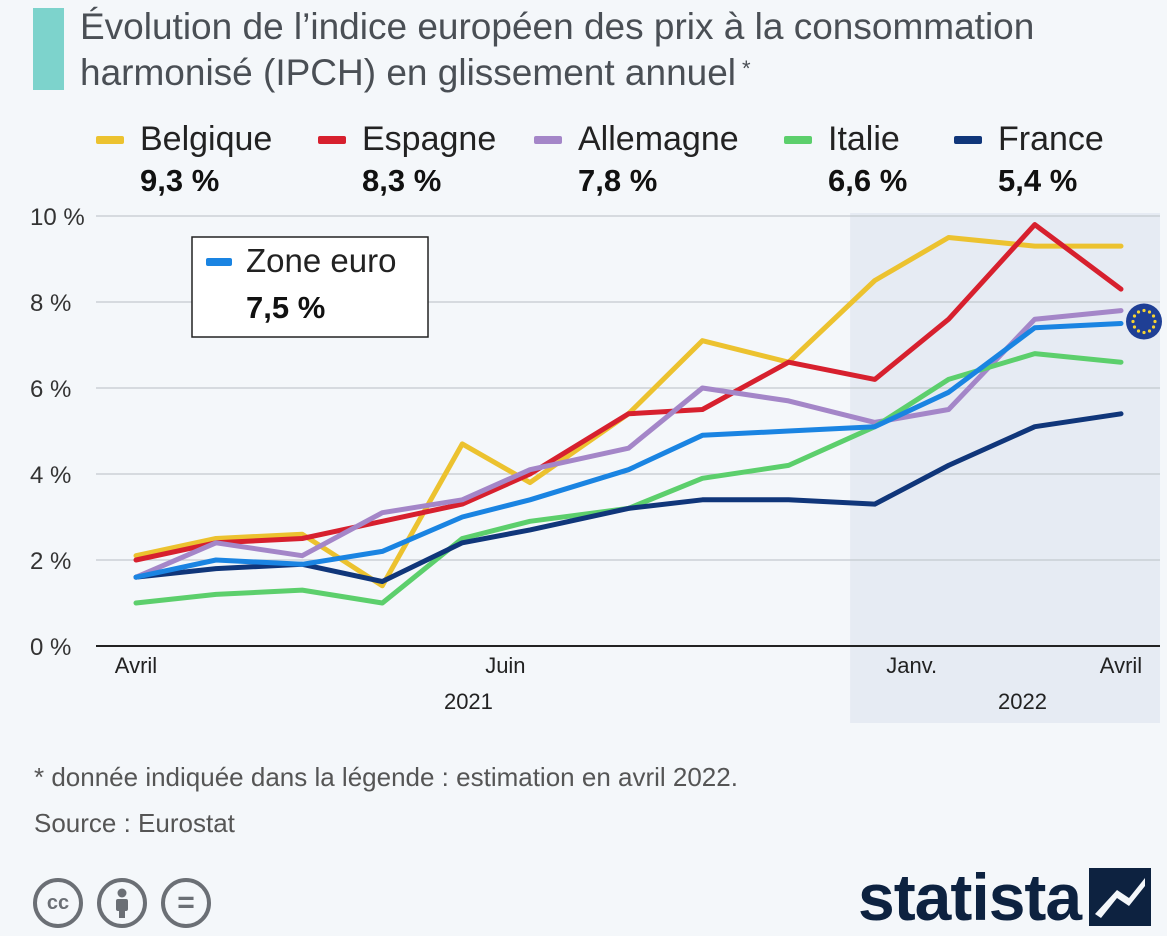 This screenshot has height=936, width=1167. I want to click on legend-name: Allemagne, so click(658, 139).